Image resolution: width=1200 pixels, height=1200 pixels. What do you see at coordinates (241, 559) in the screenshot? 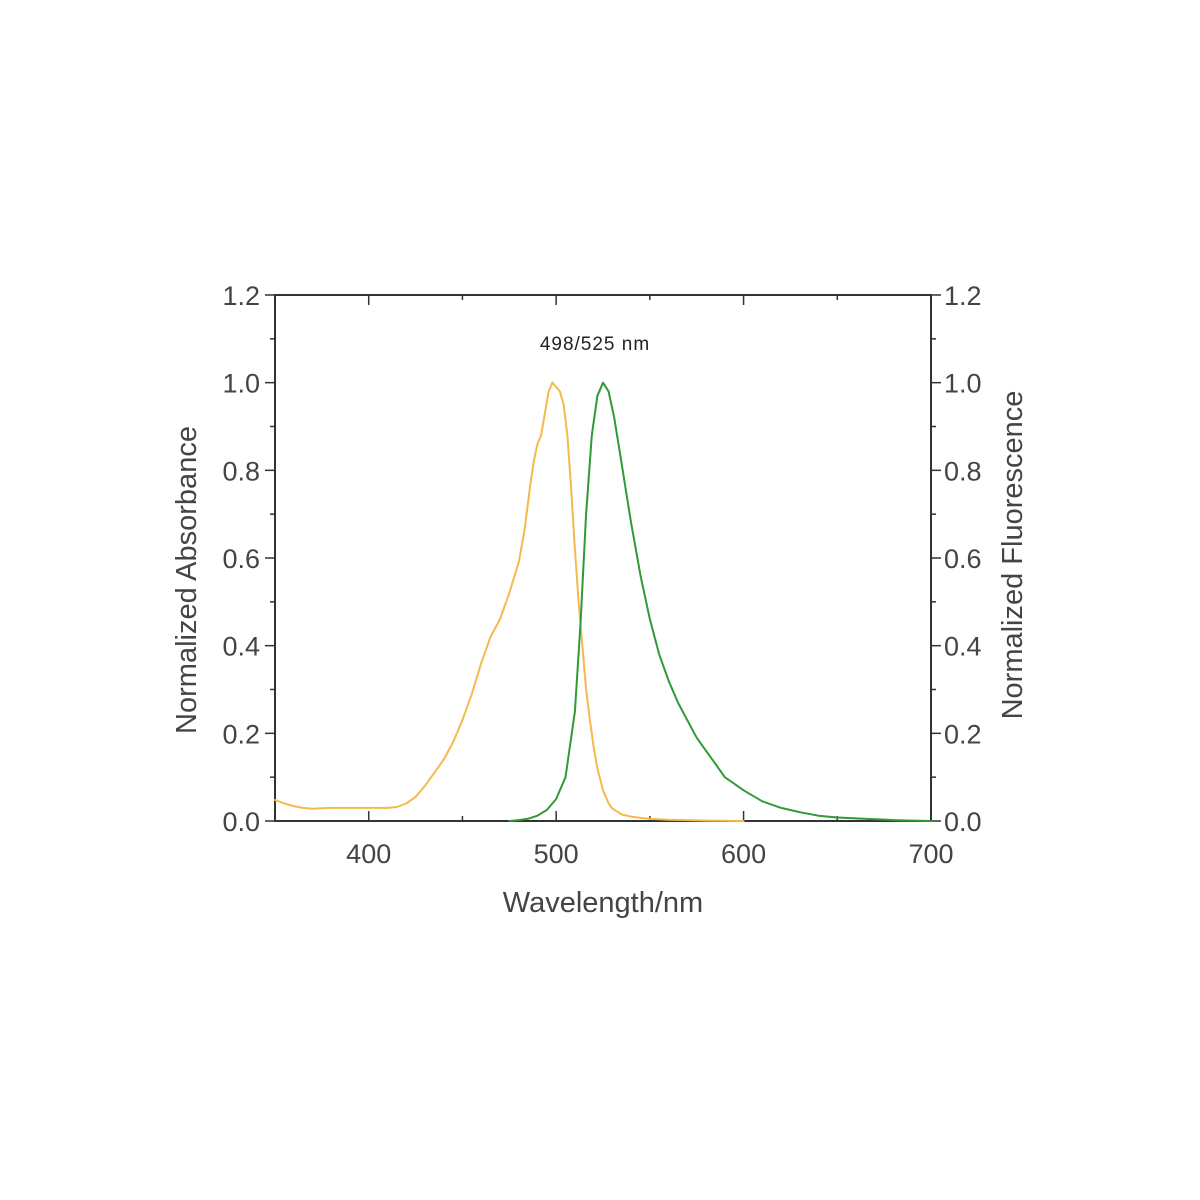
I see `y-left-tick-label: 0.6` at bounding box center [241, 559].